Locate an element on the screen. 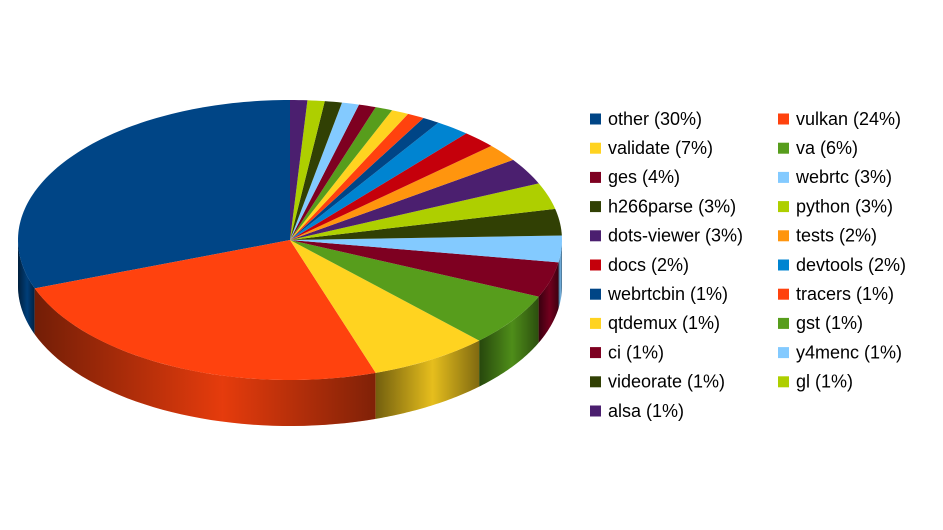 The width and height of the screenshot is (943, 530). legend-label: webrtc (3%) is located at coordinates (843, 177).